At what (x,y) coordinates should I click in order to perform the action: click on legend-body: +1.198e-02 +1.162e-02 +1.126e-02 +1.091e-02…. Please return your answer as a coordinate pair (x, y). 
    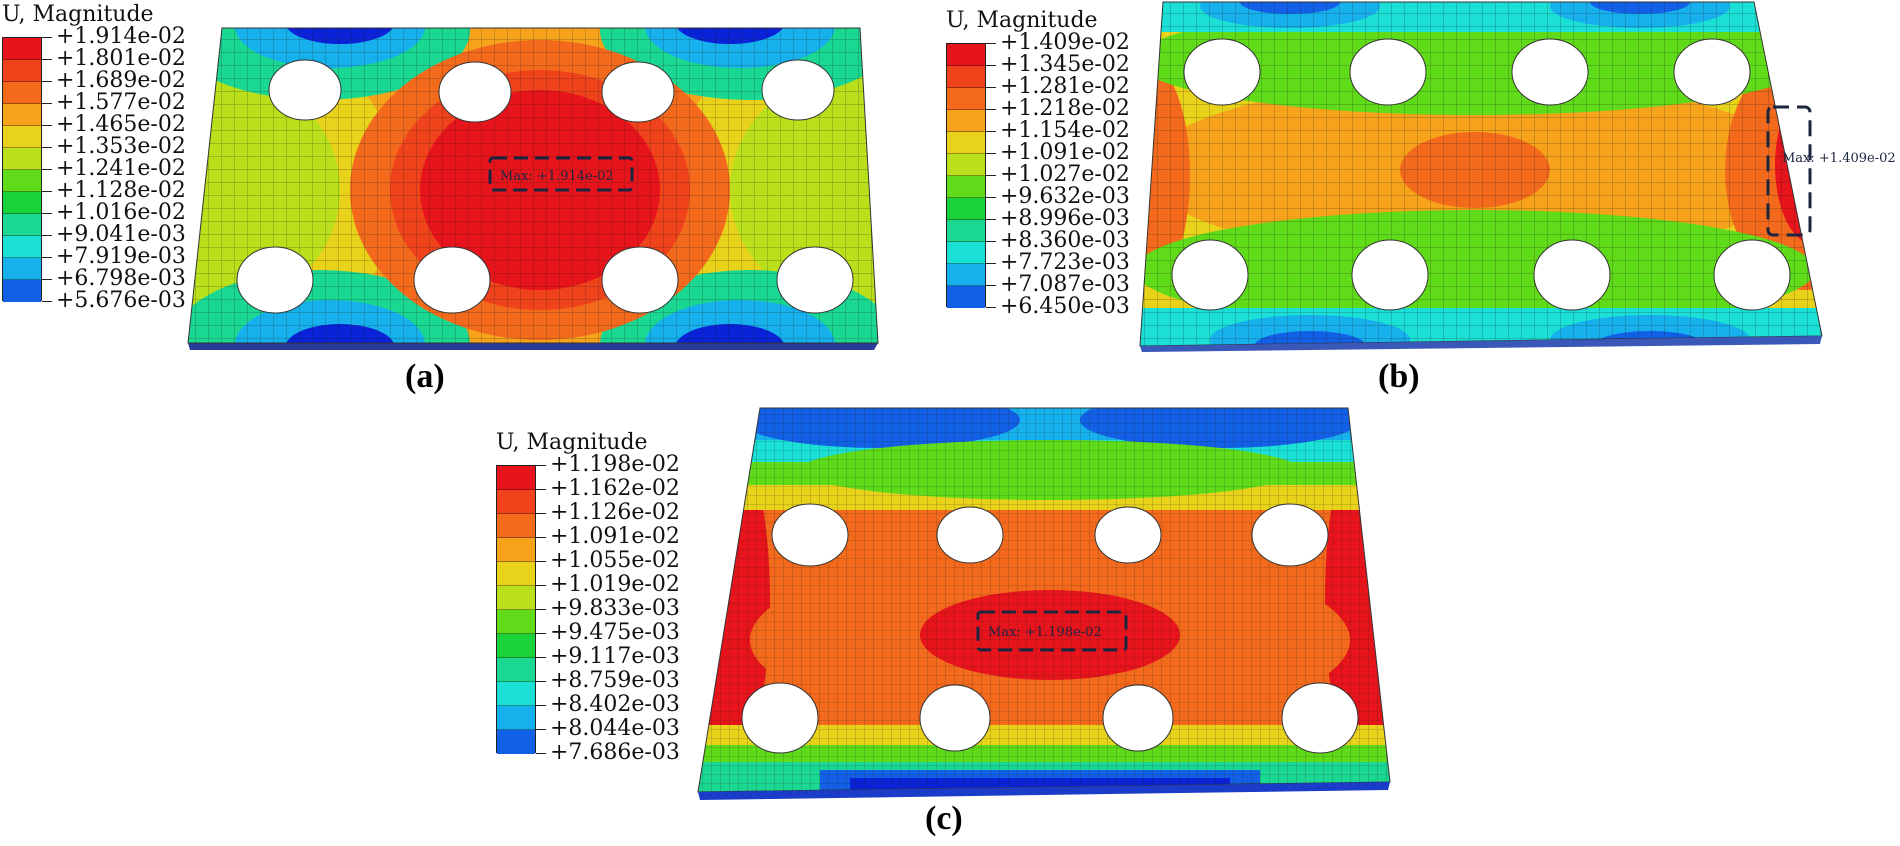
    Looking at the image, I should click on (588, 609).